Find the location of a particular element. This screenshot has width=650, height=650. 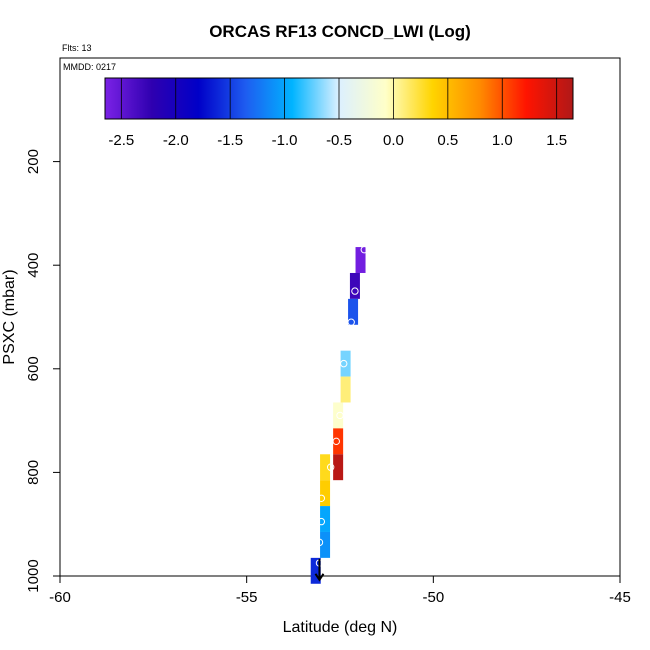

track-end-arrow is located at coordinates (319, 570).